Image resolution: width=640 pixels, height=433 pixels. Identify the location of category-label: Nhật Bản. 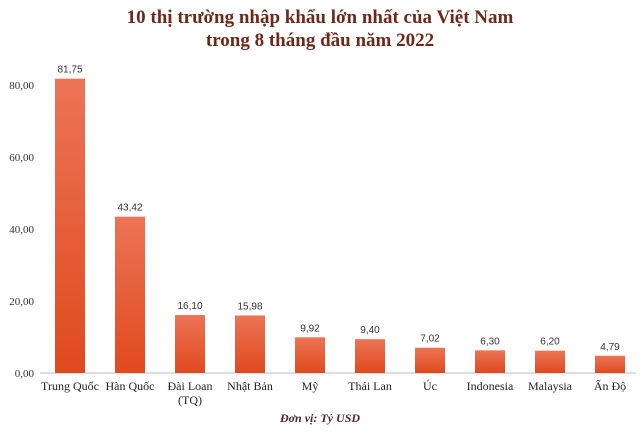
(250, 386).